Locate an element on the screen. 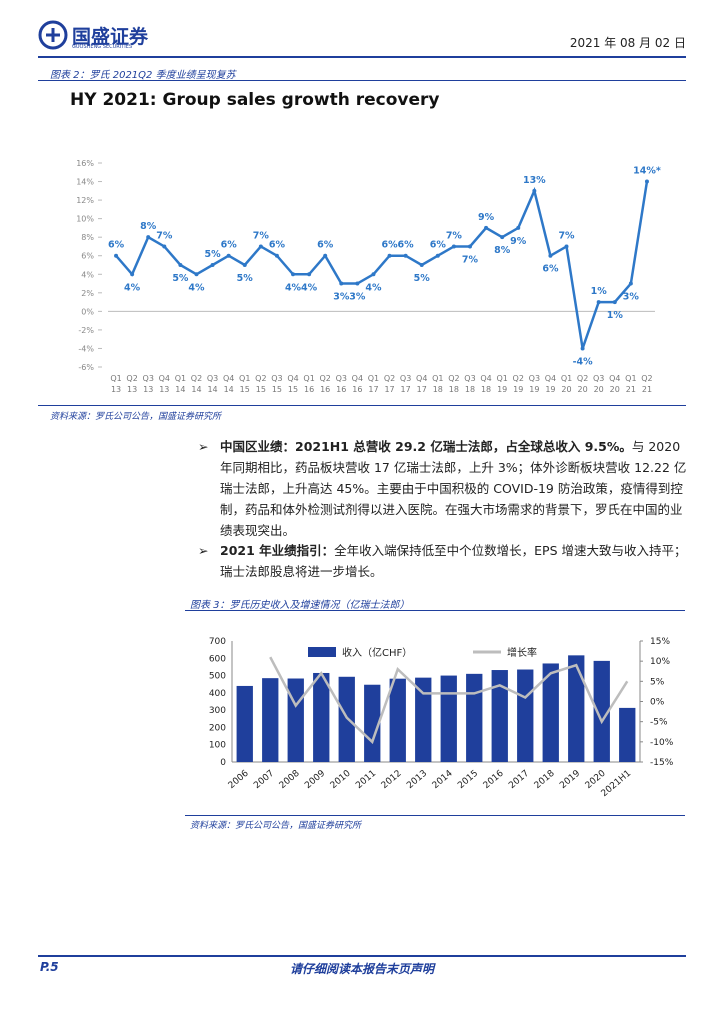 This screenshot has height=1024, width=724. y-tick-label: 100 is located at coordinates (217, 746).